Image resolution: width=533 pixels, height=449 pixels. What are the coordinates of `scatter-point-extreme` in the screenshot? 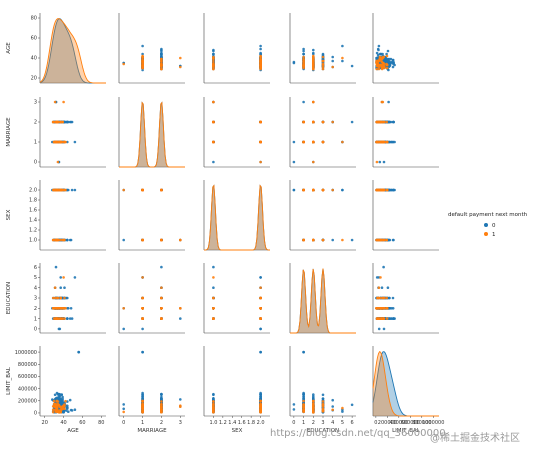 It's located at (79, 352).